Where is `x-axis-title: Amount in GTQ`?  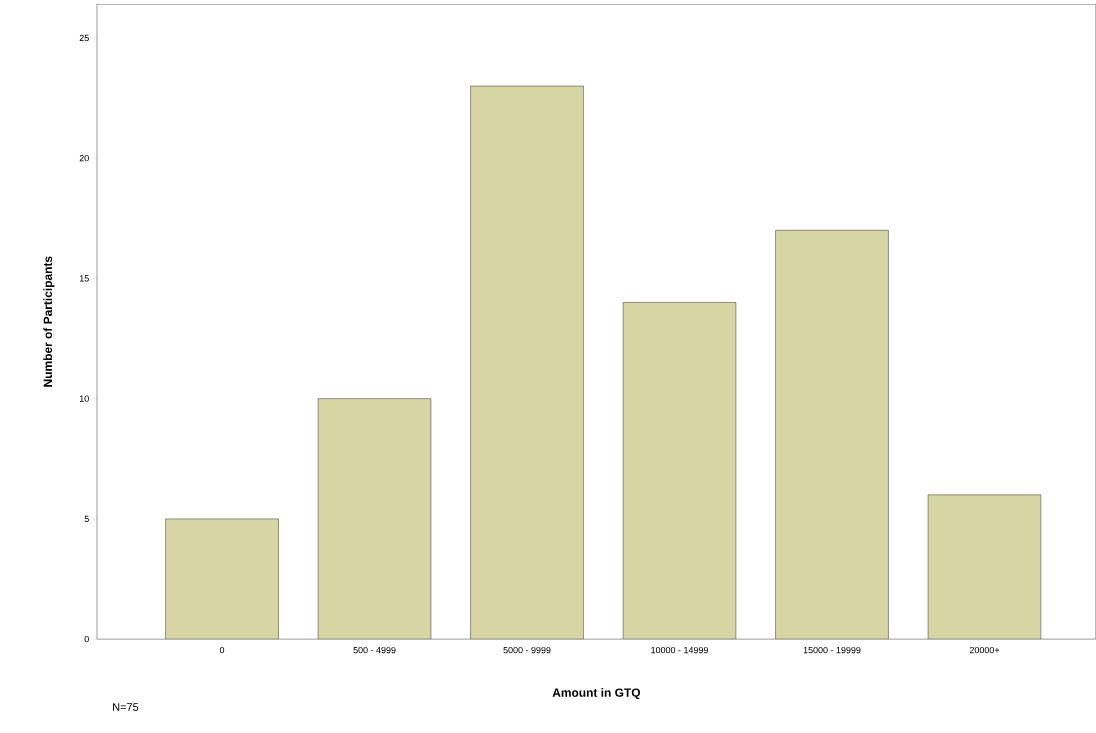
x-axis-title: Amount in GTQ is located at coordinates (596, 694).